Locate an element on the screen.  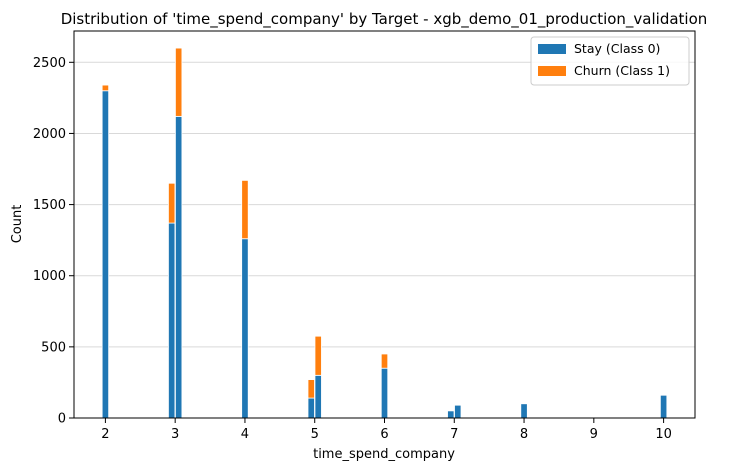
x-axis-ticks: 2 3 4 5 6 7 8 9 10 is located at coordinates (386, 430).